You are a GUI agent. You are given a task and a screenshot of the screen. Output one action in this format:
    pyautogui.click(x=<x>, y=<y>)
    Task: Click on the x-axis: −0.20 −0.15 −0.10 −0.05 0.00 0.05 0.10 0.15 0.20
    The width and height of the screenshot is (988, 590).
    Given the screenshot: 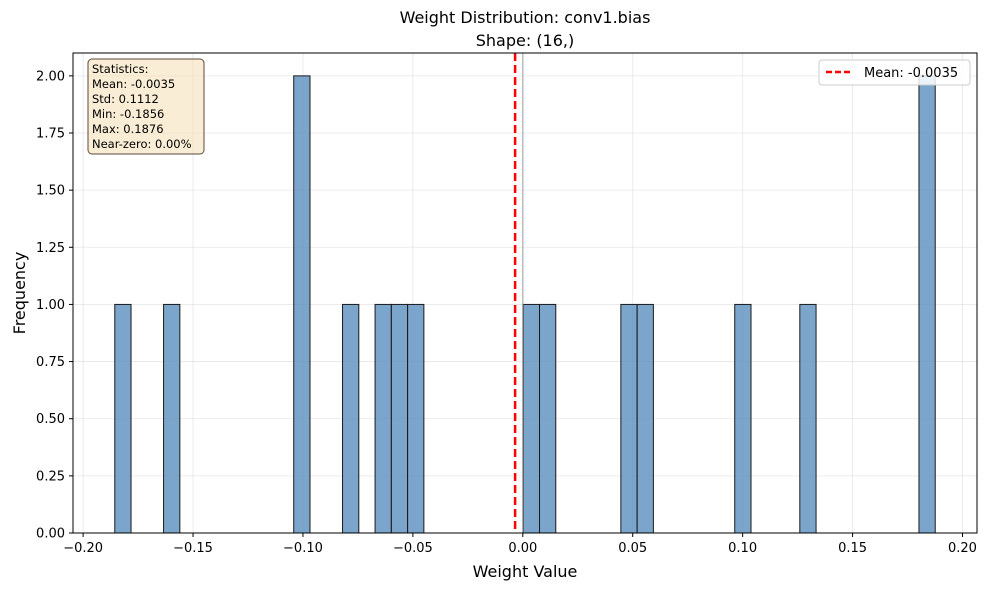 What is the action you would take?
    pyautogui.click(x=520, y=544)
    